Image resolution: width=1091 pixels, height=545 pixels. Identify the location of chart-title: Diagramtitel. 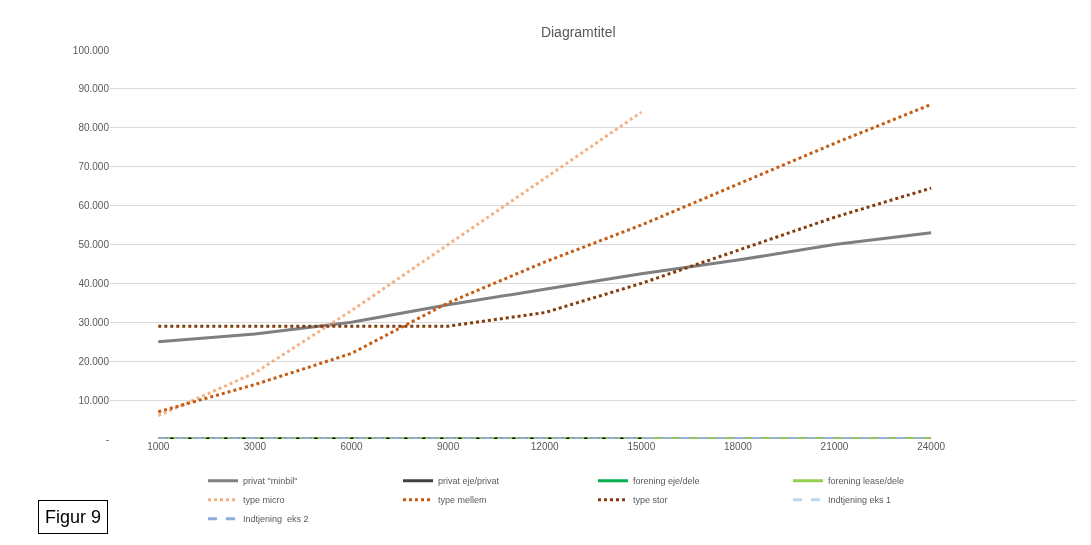
(578, 32).